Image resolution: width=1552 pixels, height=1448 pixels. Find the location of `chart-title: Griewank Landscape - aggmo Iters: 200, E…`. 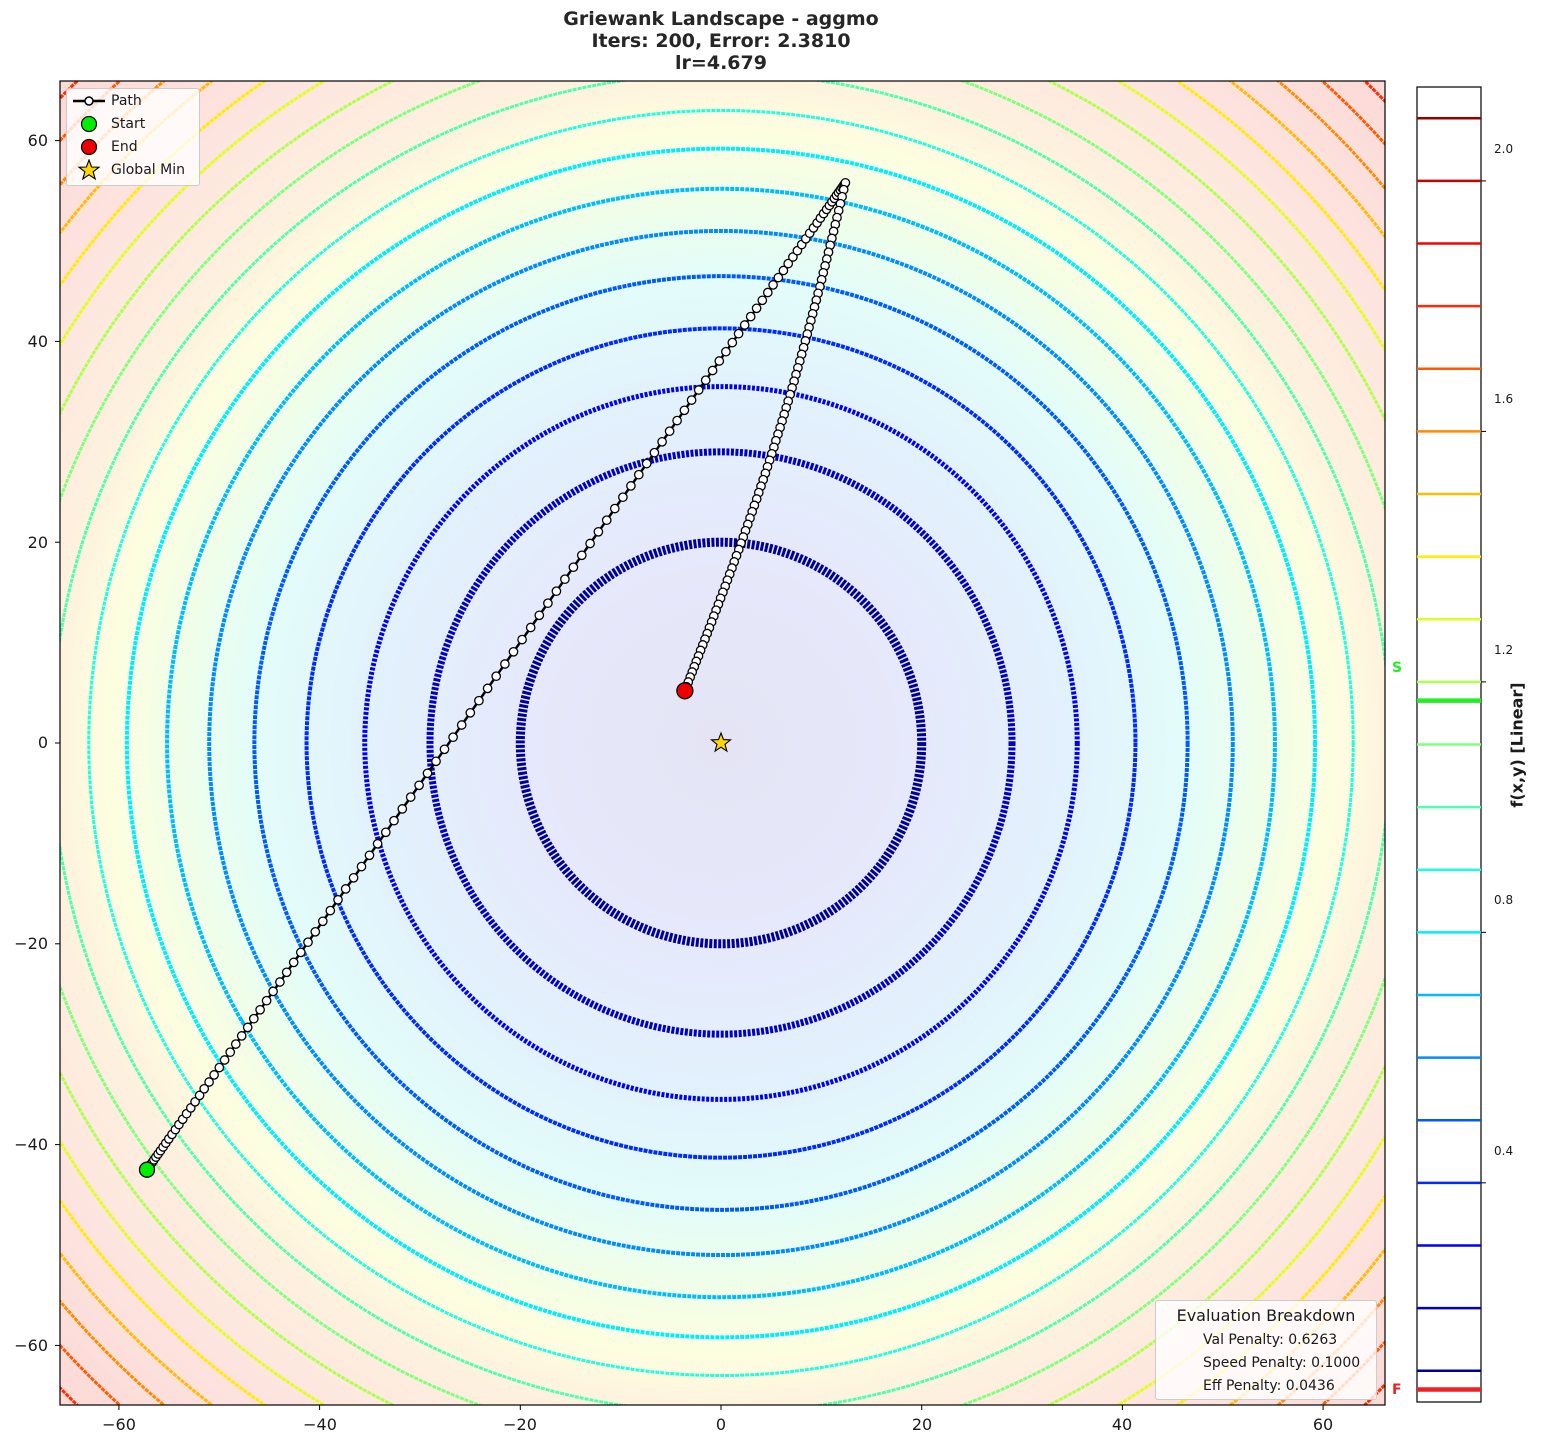

chart-title: Griewank Landscape - aggmo Iters: 200, E… is located at coordinates (721, 41).